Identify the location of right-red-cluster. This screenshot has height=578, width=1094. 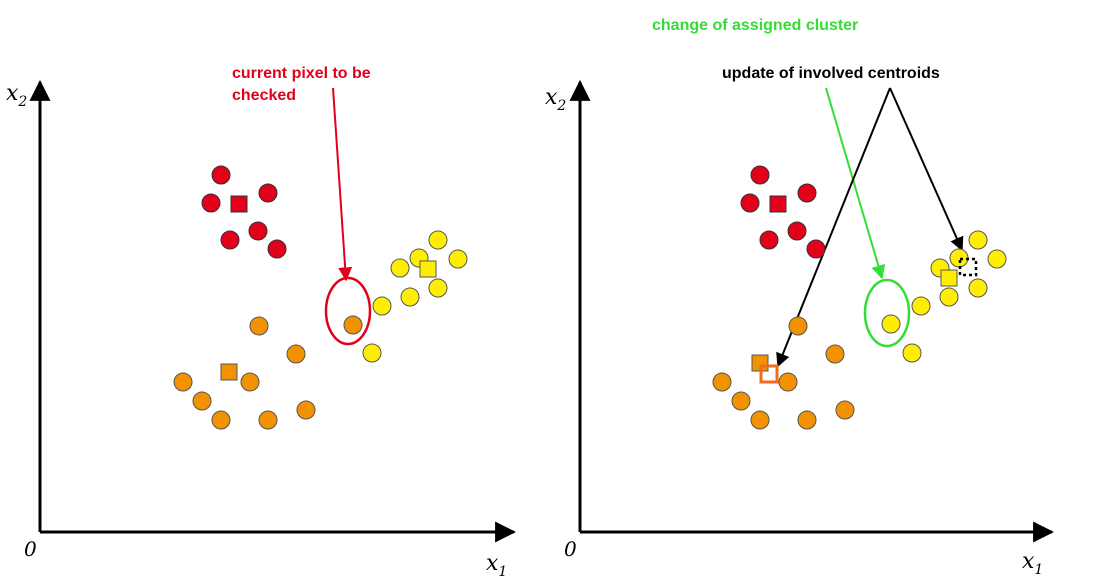
(783, 212).